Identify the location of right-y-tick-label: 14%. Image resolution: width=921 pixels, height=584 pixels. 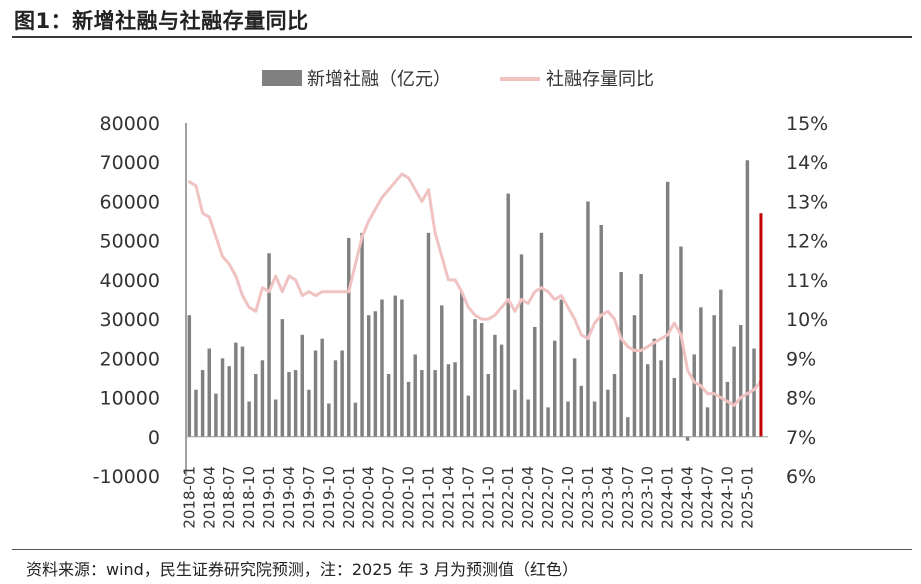
(807, 163).